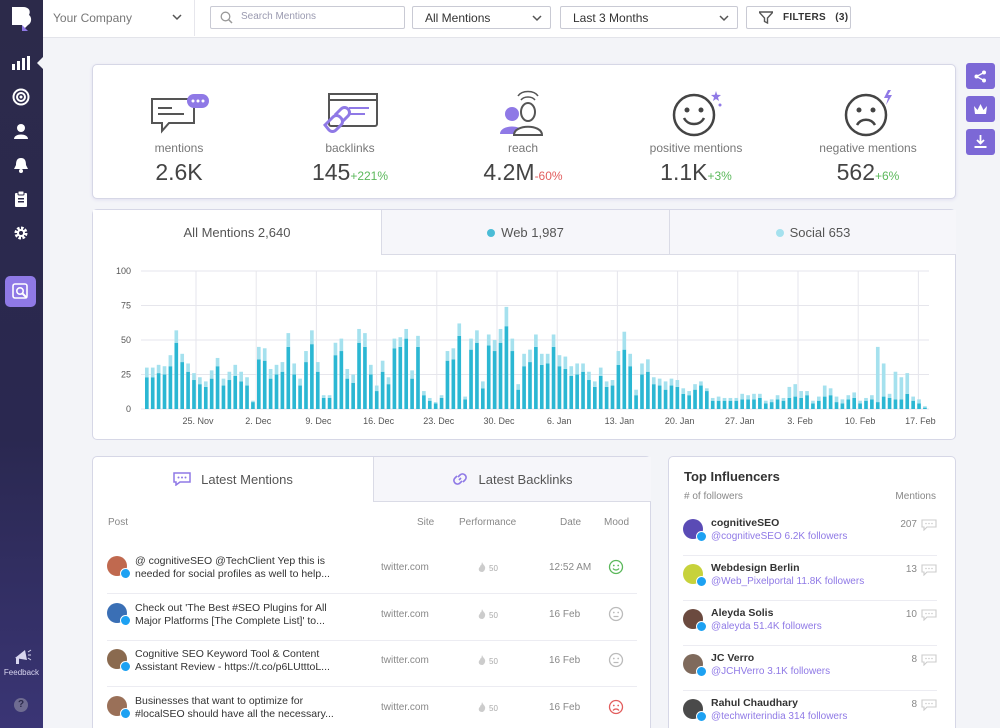 The width and height of the screenshot is (1000, 728). Describe the element at coordinates (21, 233) in the screenshot. I see `gear-icon` at that location.